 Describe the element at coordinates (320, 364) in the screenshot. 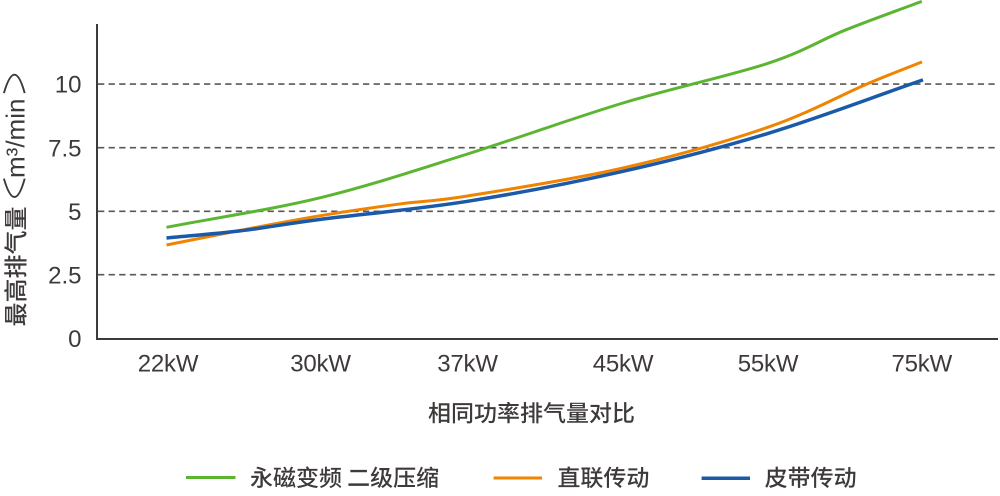

I see `svg-text: 30kW` at that location.